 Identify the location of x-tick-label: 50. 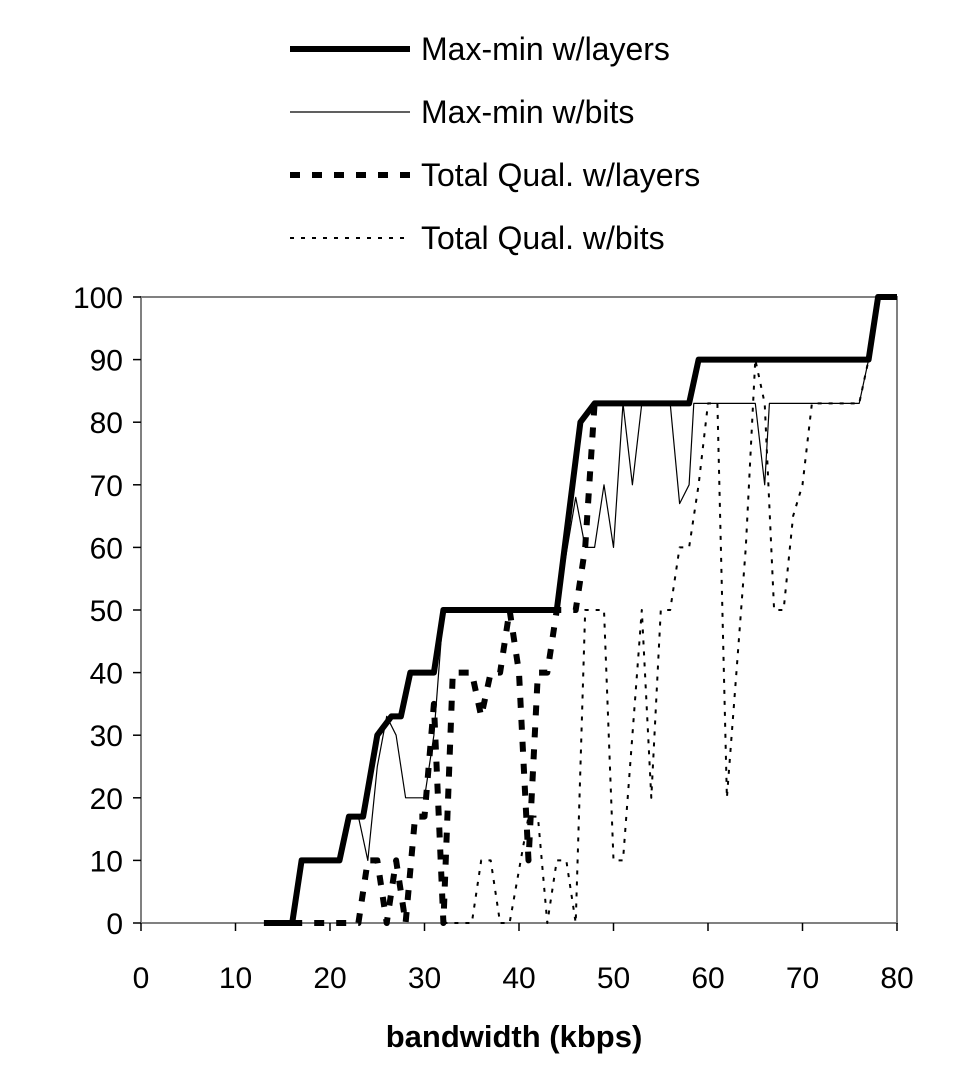
(613, 978).